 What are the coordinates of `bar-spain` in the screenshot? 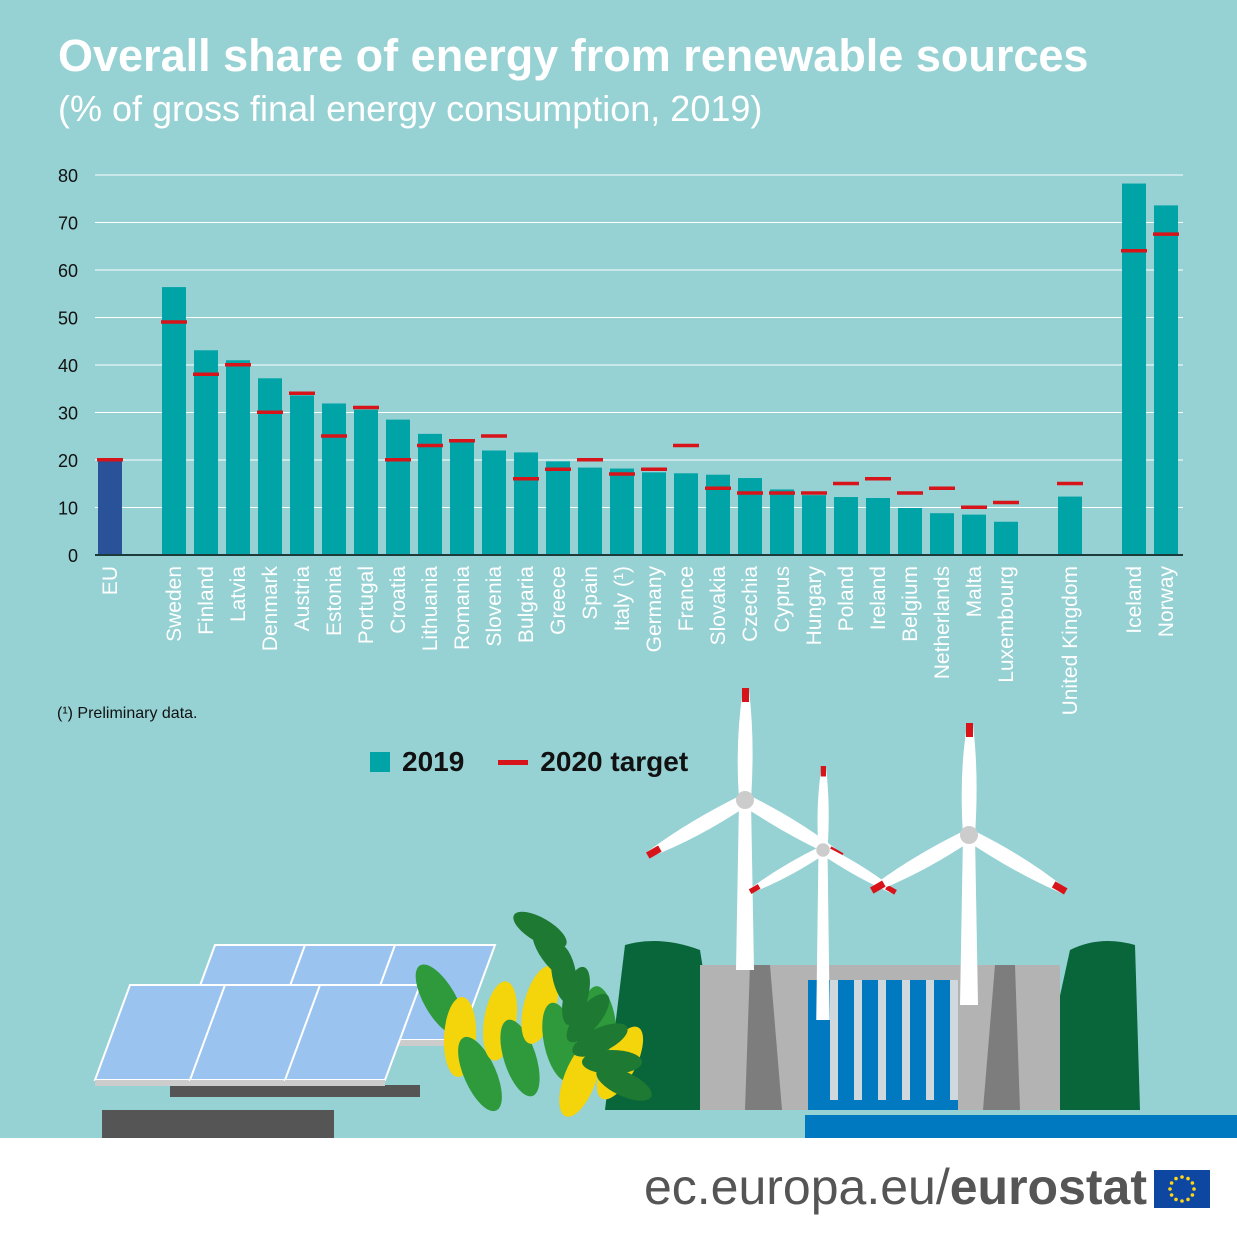 It's located at (590, 511).